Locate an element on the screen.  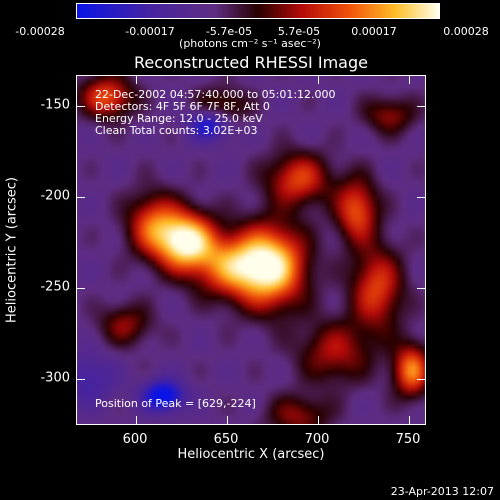
x-tick-label: 650 is located at coordinates (226, 439).